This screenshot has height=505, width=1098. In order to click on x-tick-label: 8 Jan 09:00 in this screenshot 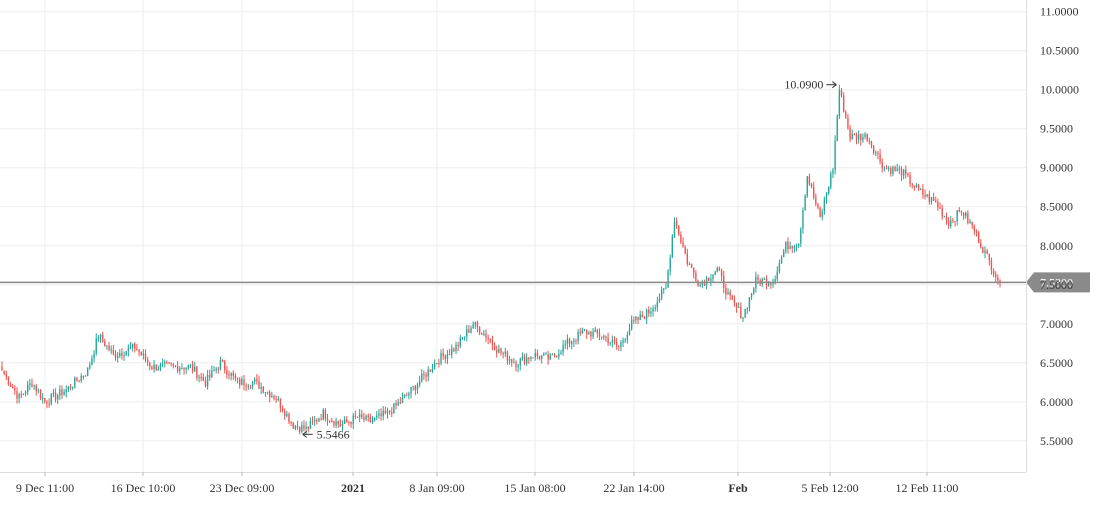, I will do `click(436, 488)`.